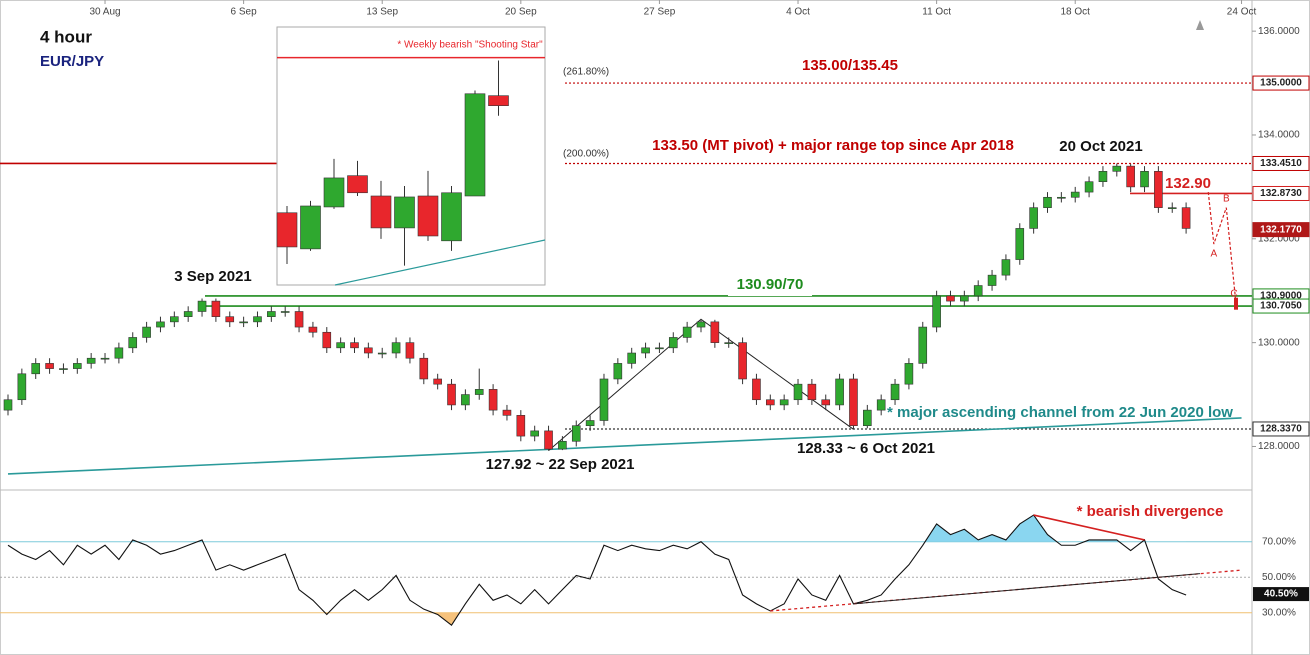 Image resolution: width=1310 pixels, height=655 pixels. Describe the element at coordinates (244, 12) in the screenshot. I see `x-tick-label: 6 Sep` at that location.